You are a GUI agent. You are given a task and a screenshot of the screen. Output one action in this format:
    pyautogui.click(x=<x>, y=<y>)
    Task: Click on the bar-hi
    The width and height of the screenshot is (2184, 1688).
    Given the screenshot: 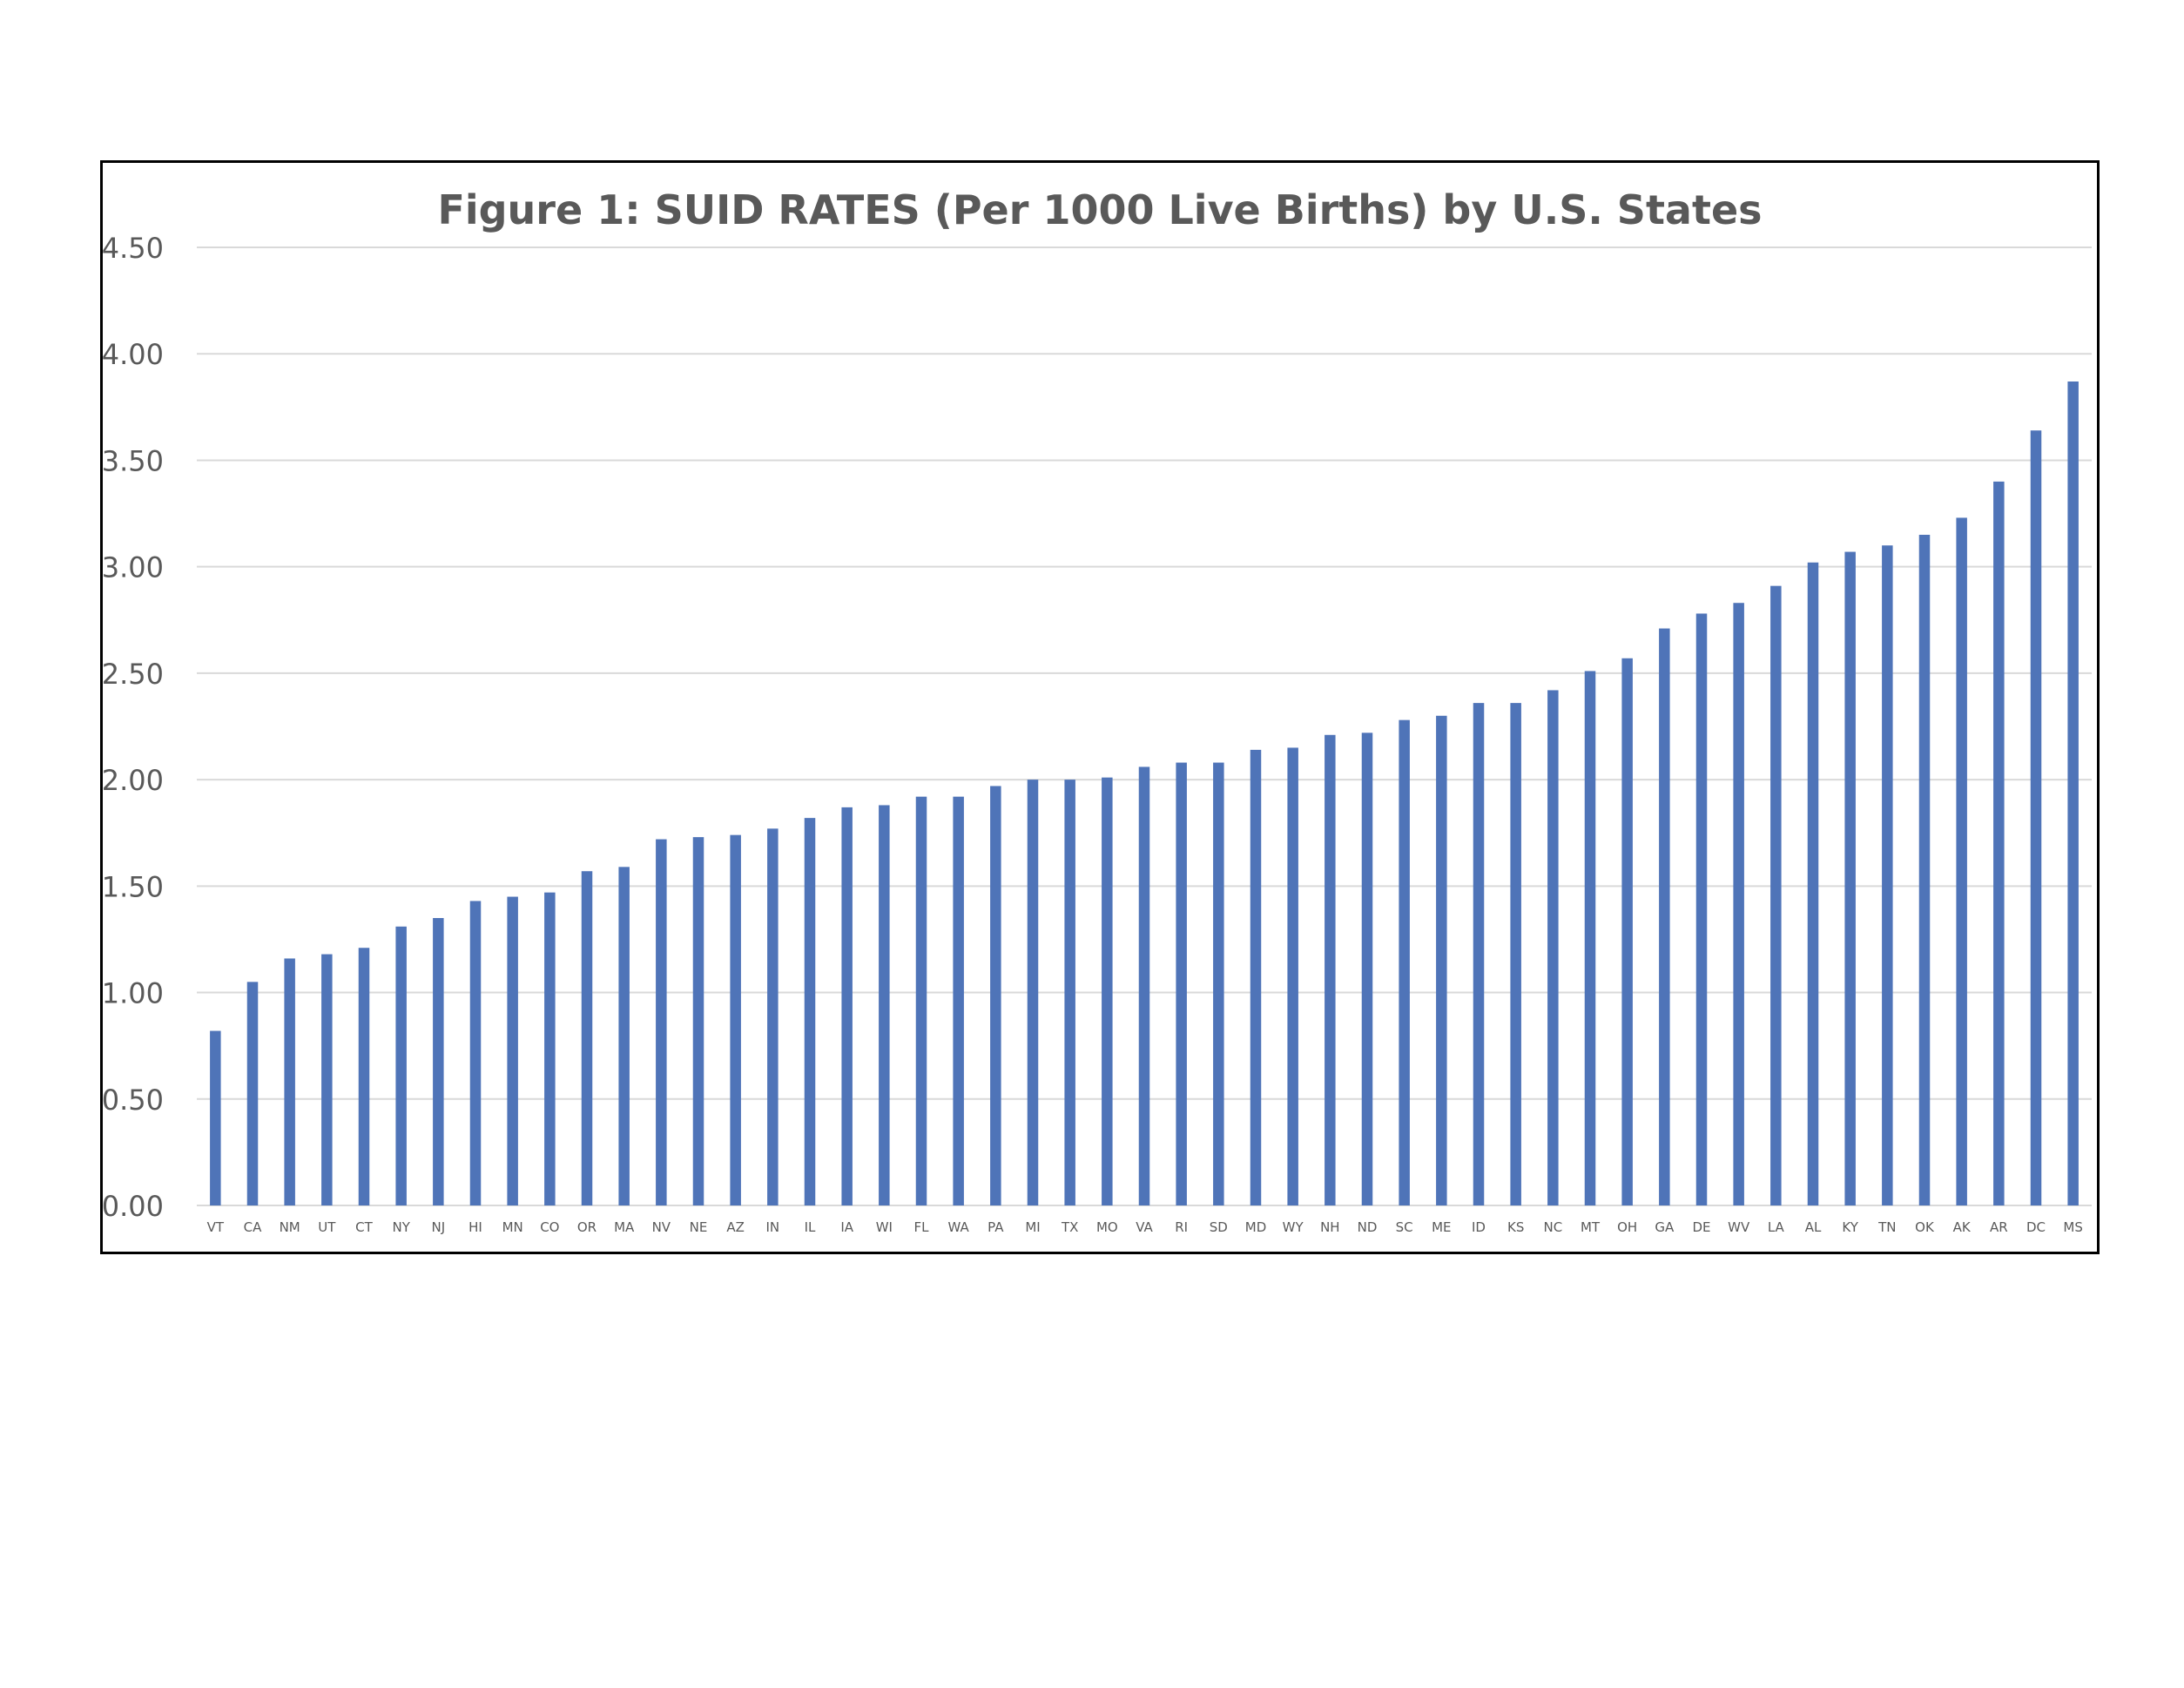 What is the action you would take?
    pyautogui.click(x=475, y=1053)
    